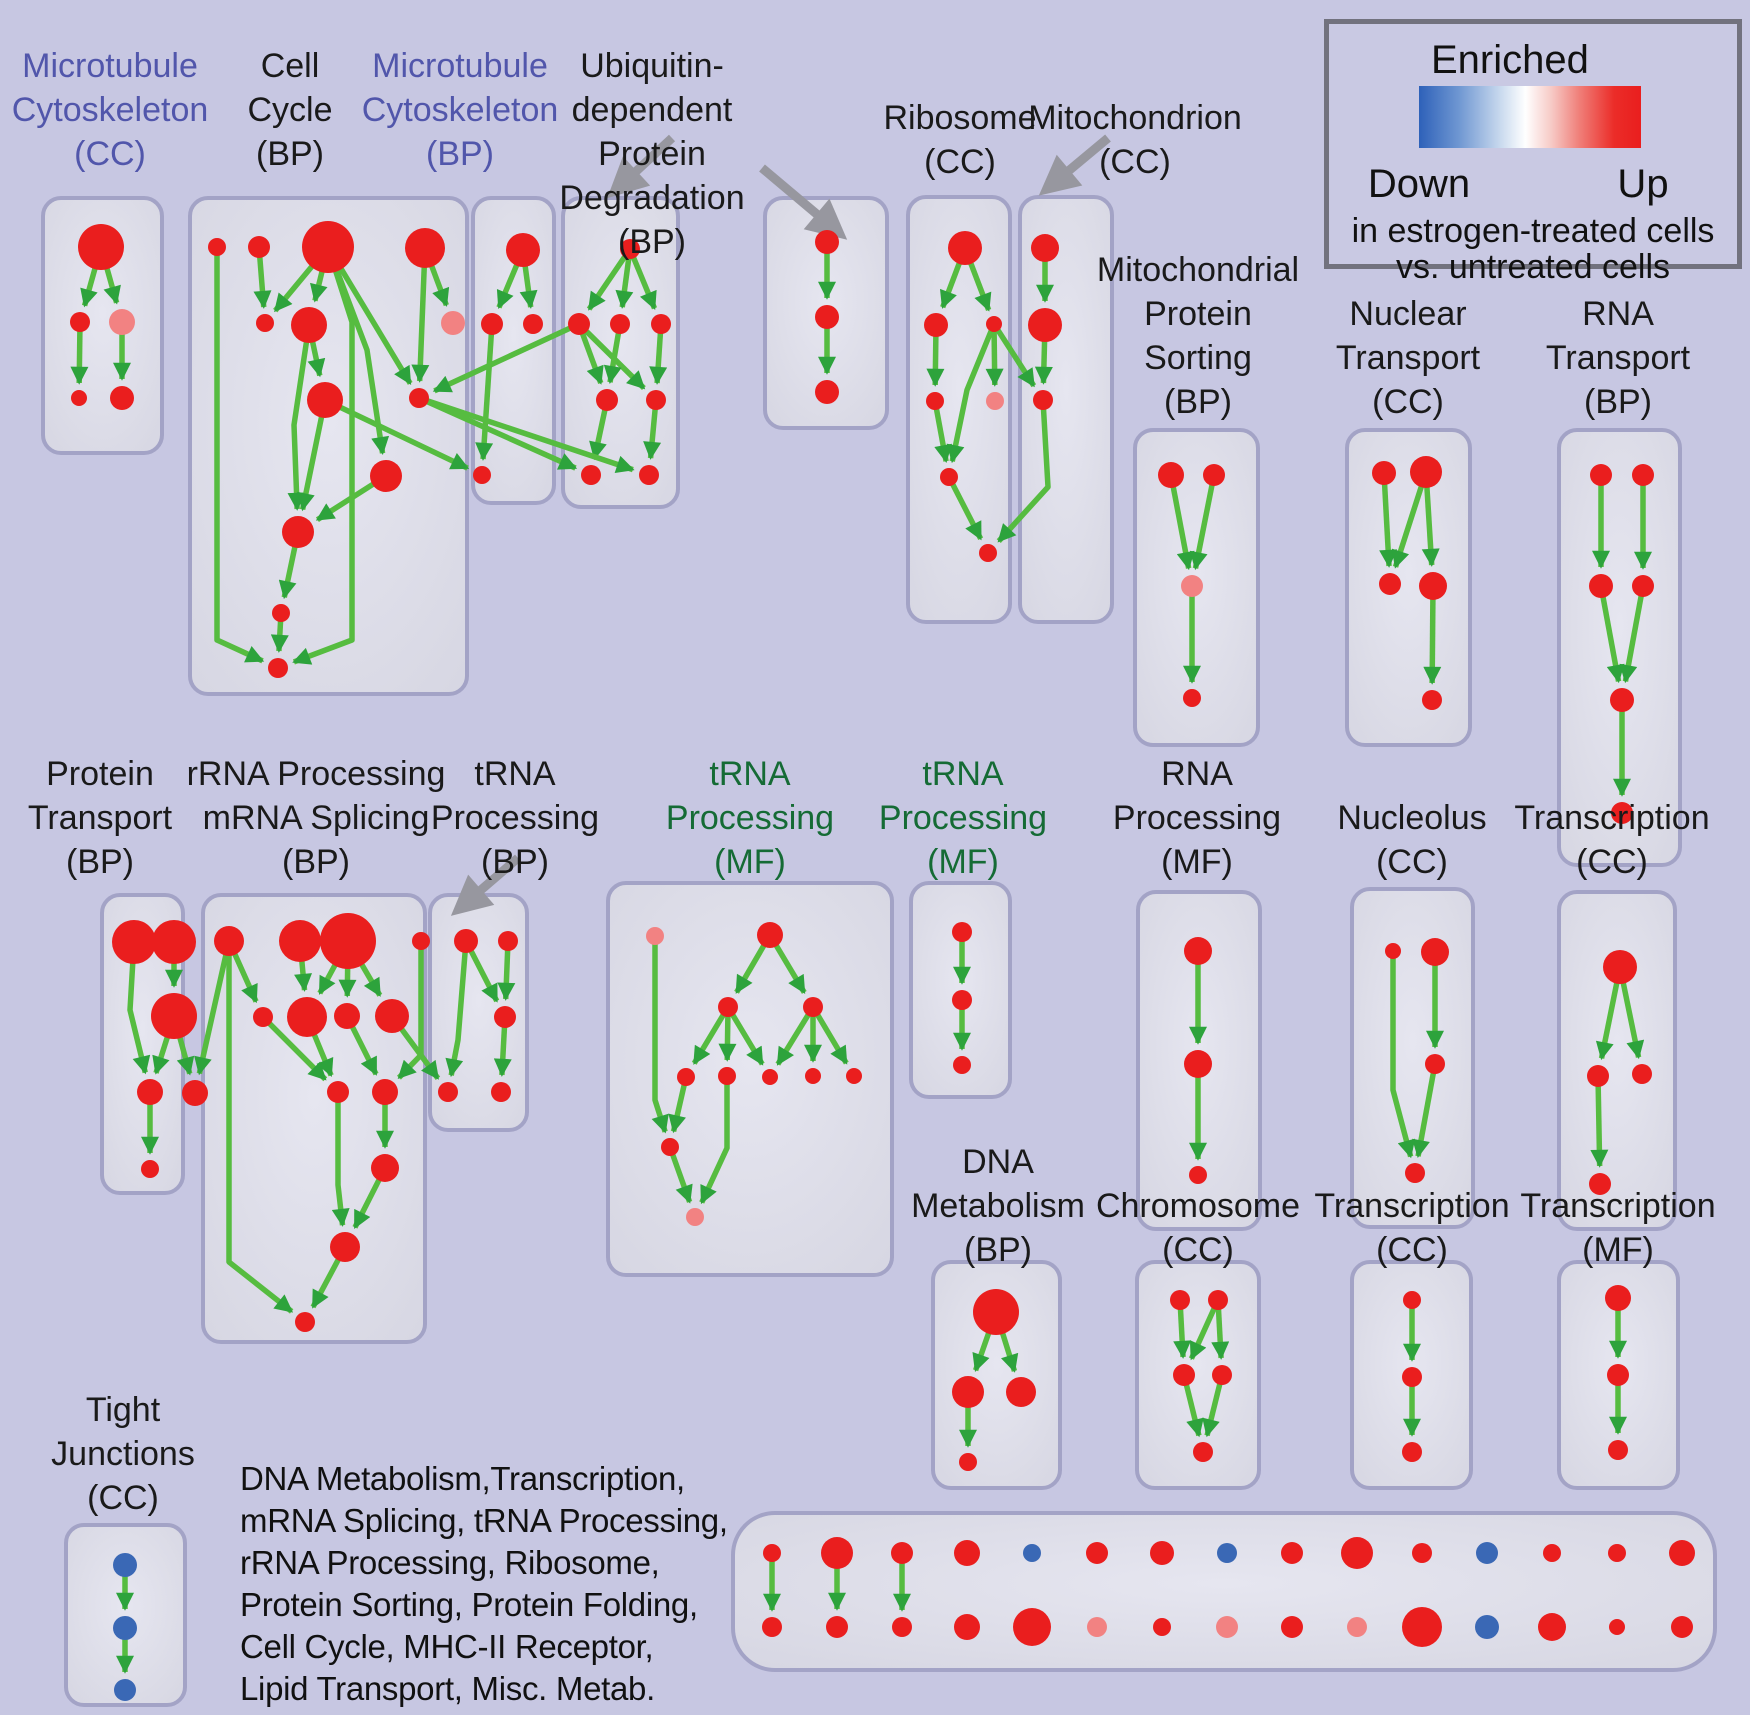 This screenshot has width=1750, height=1715. Describe the element at coordinates (1408, 587) in the screenshot. I see `group-box-nuclear-transport-cc` at that location.